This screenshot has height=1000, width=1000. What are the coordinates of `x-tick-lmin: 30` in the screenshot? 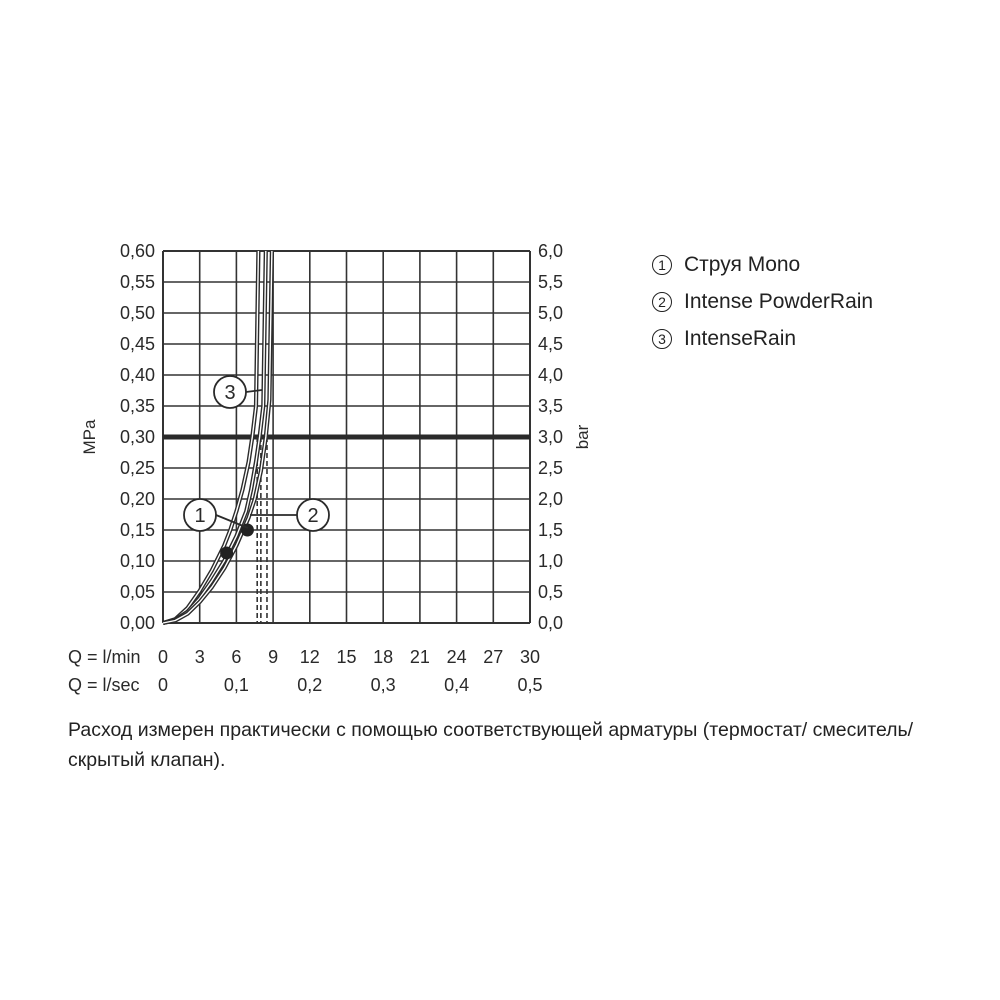 It's located at (530, 657).